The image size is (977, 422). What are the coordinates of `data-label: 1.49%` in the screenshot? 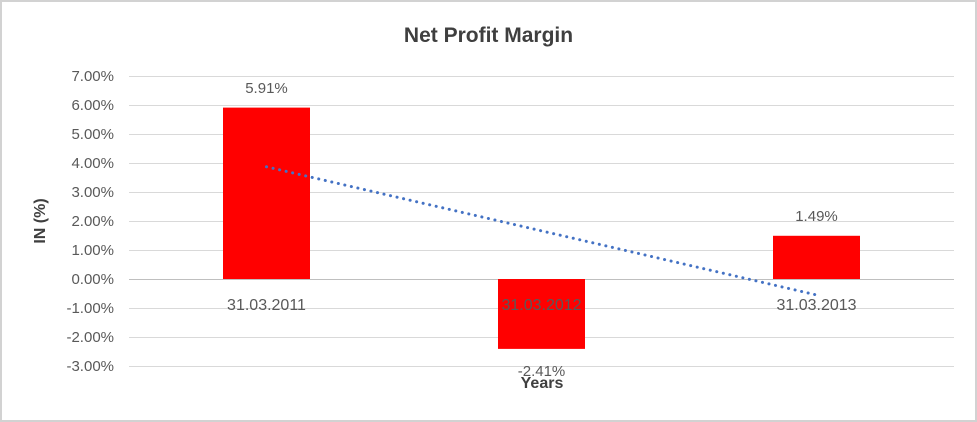 It's located at (816, 216).